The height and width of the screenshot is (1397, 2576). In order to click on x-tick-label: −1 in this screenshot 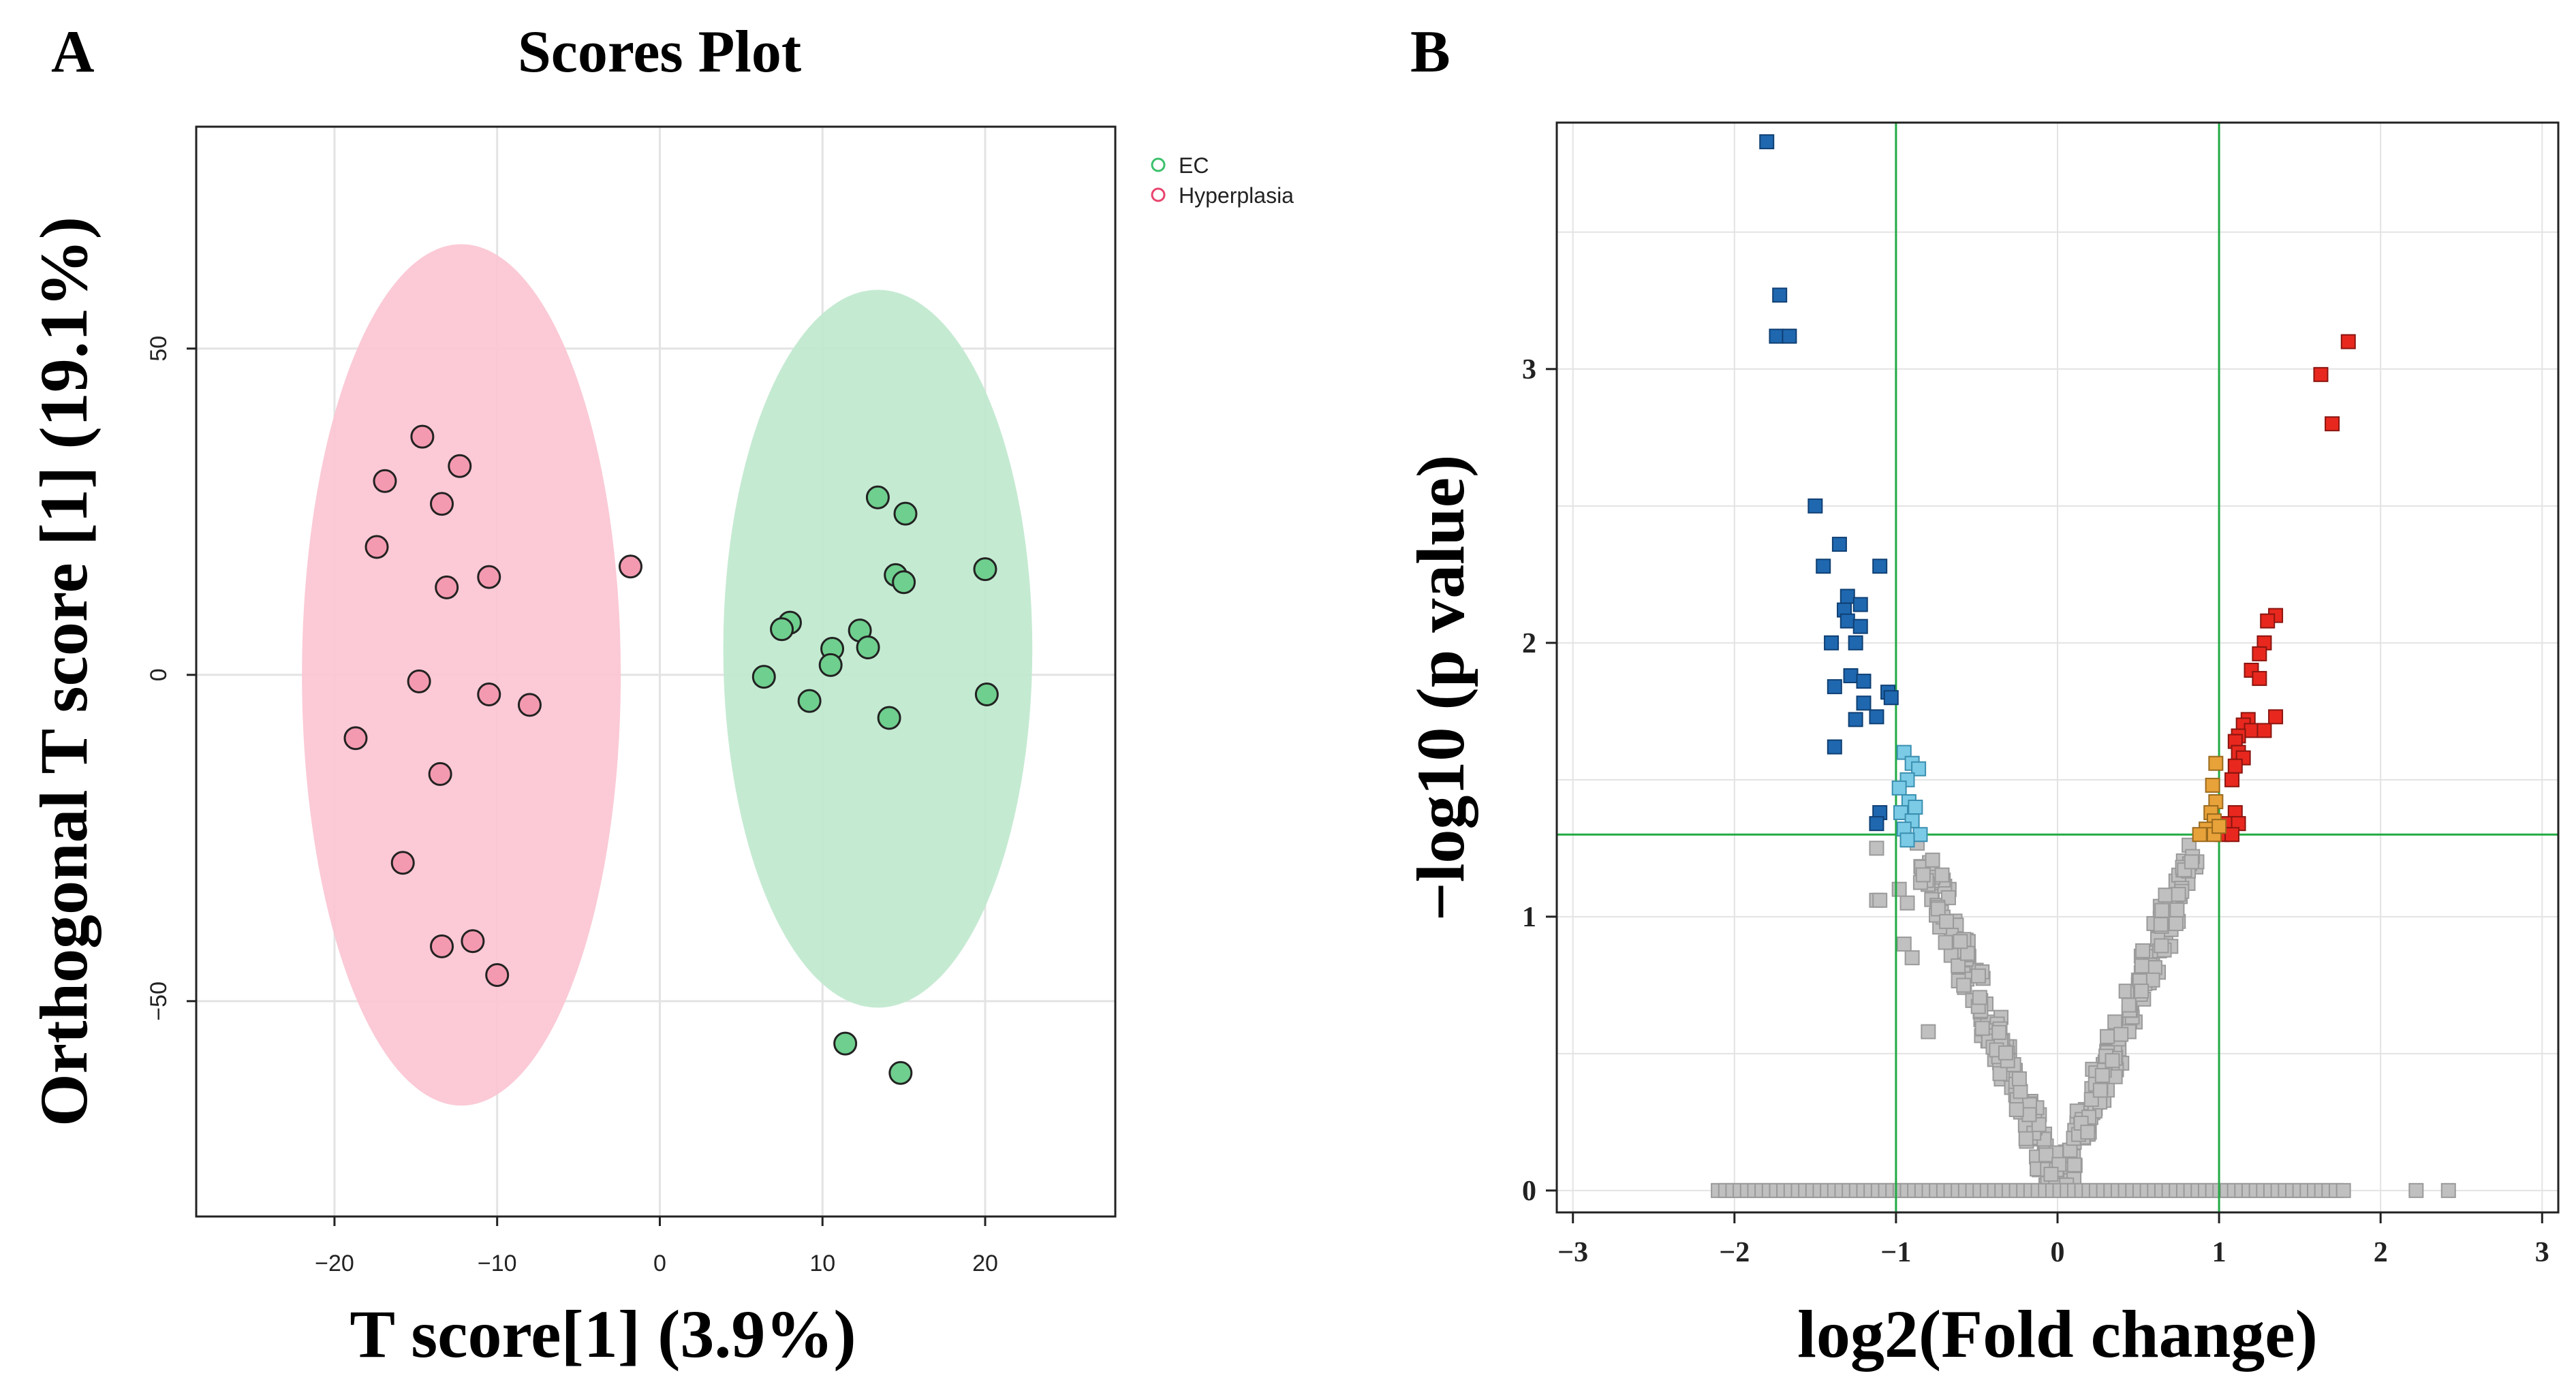, I will do `click(1895, 1252)`.